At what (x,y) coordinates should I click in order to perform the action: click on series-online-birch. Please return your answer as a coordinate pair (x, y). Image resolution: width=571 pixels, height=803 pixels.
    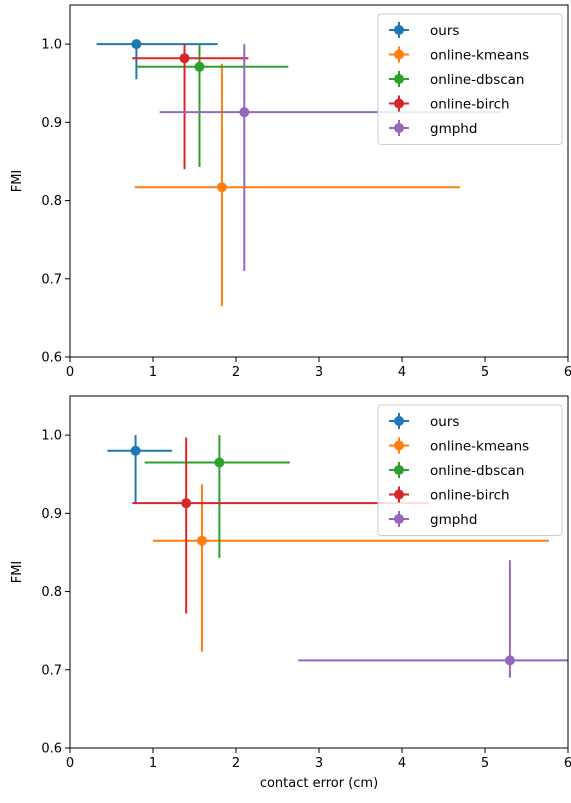
    Looking at the image, I should click on (190, 107).